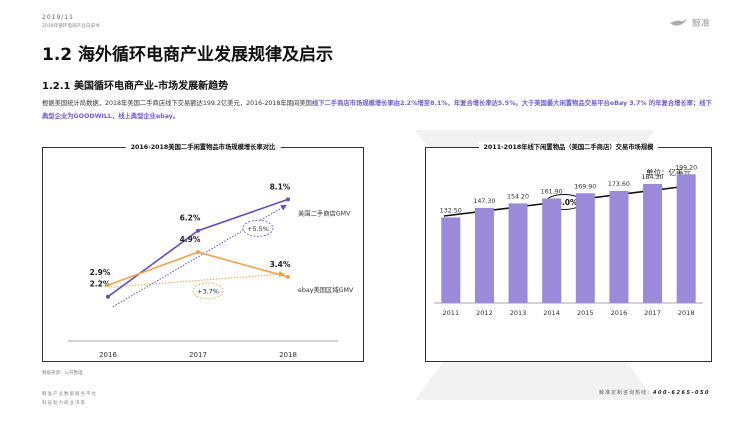 Image resolution: width=750 pixels, height=422 pixels. What do you see at coordinates (71, 26) in the screenshot?
I see `report-name: 2019年循环电商产业白皮书` at bounding box center [71, 26].